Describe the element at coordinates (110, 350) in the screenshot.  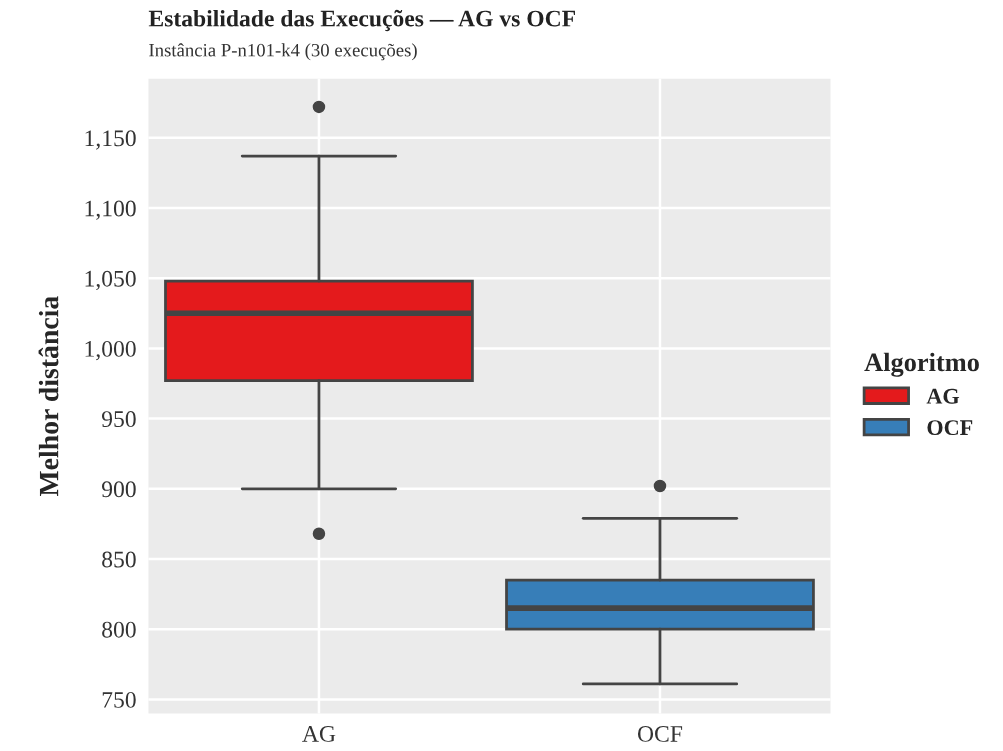
I see `y-tick-label: 1,000` at that location.